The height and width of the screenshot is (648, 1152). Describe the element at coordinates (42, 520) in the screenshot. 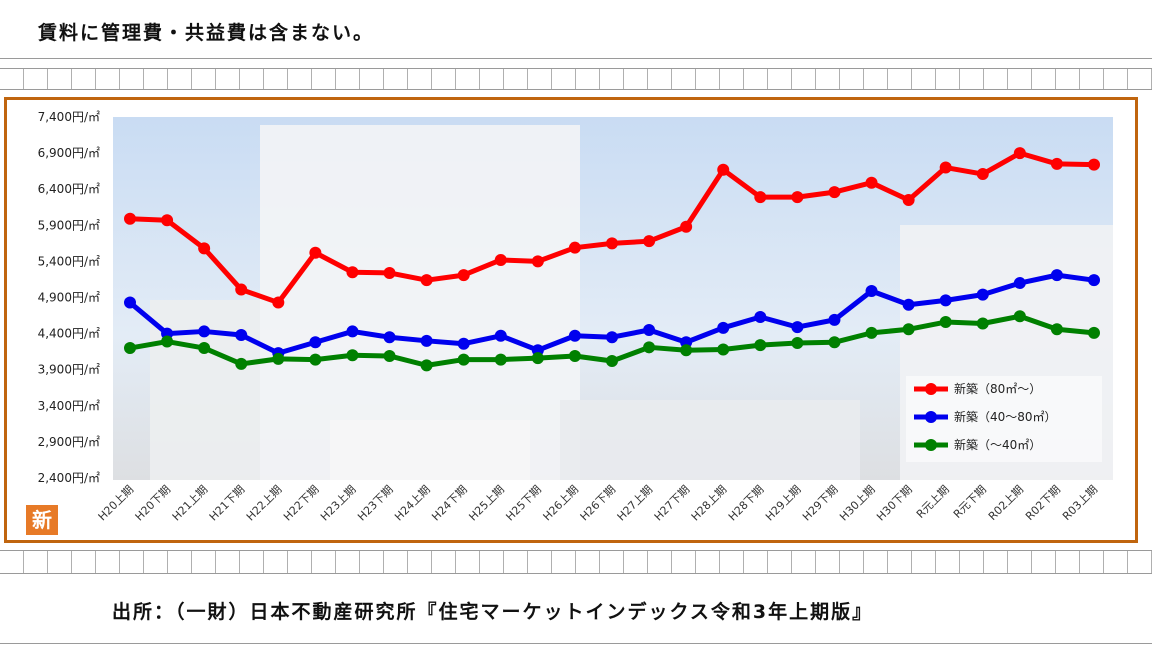

I see `new-badge: 新` at that location.